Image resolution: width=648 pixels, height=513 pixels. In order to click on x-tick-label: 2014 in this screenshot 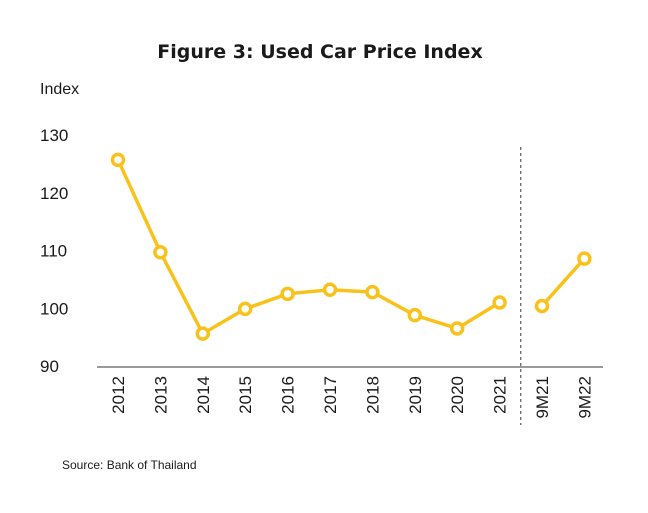, I will do `click(203, 395)`.